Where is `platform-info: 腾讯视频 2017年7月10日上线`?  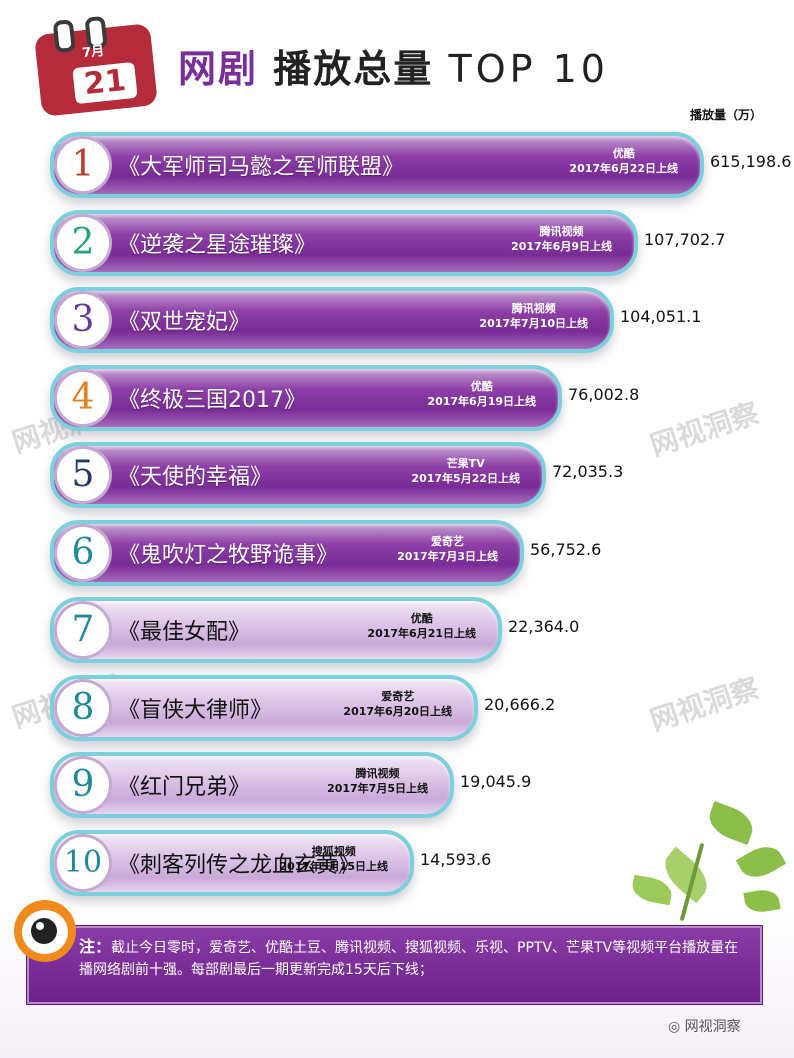 platform-info: 腾讯视频 2017年7月10日上线 is located at coordinates (533, 316).